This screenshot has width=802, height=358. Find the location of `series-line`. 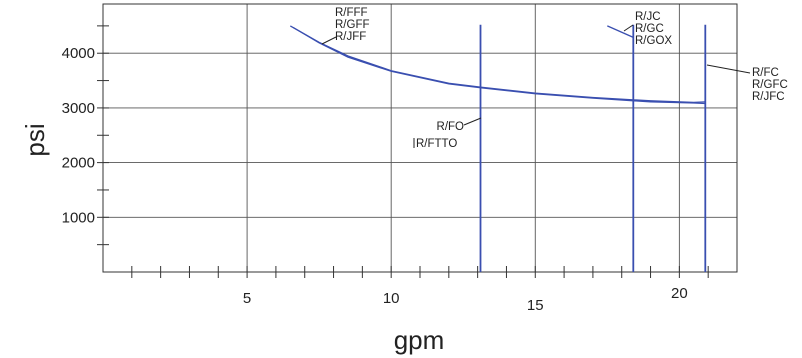

series-line is located at coordinates (620, 31).